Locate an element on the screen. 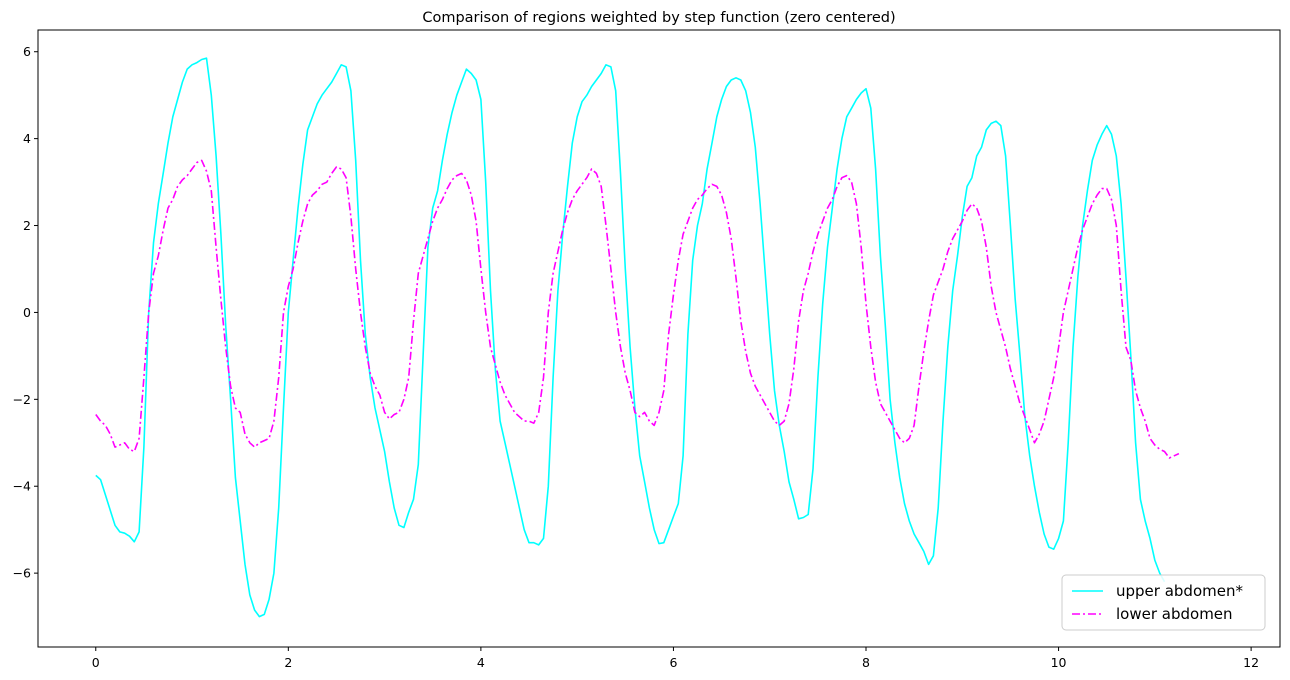 The width and height of the screenshot is (1290, 680). x-axis: 0 2 4 6 8 10 12 is located at coordinates (675, 658).